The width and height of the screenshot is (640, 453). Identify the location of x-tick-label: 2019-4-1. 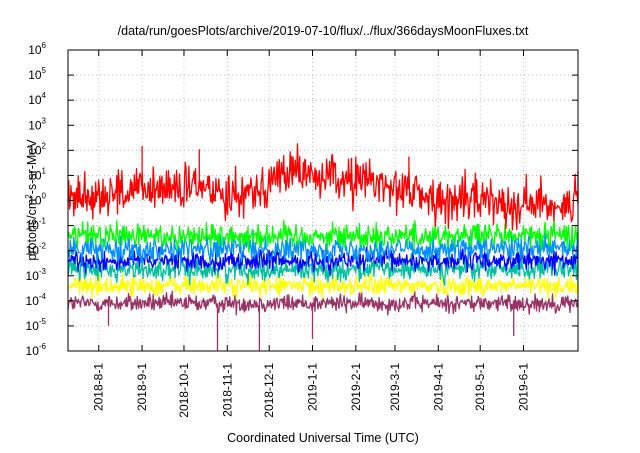
(438, 387).